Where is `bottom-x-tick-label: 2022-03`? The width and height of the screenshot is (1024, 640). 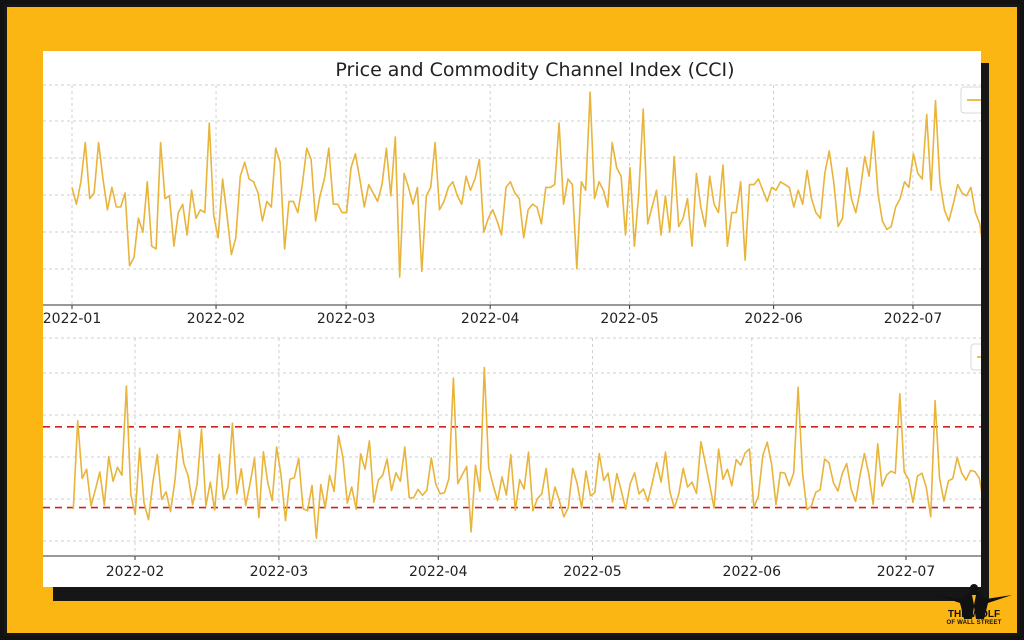 bottom-x-tick-label: 2022-03 is located at coordinates (279, 572).